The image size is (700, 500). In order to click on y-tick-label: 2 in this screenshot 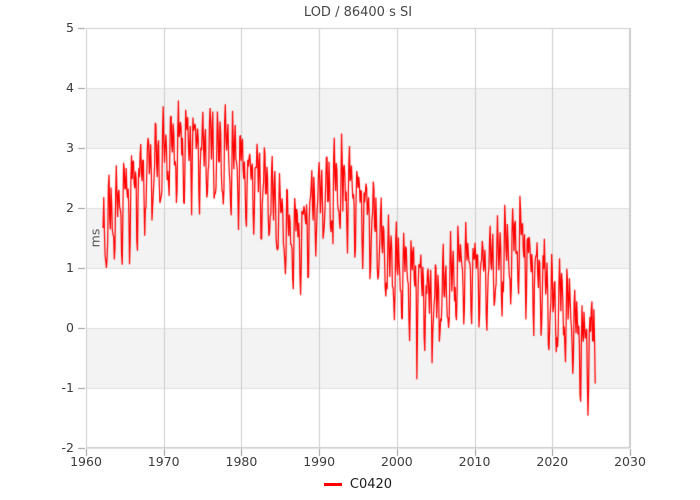, I will do `click(70, 207)`.